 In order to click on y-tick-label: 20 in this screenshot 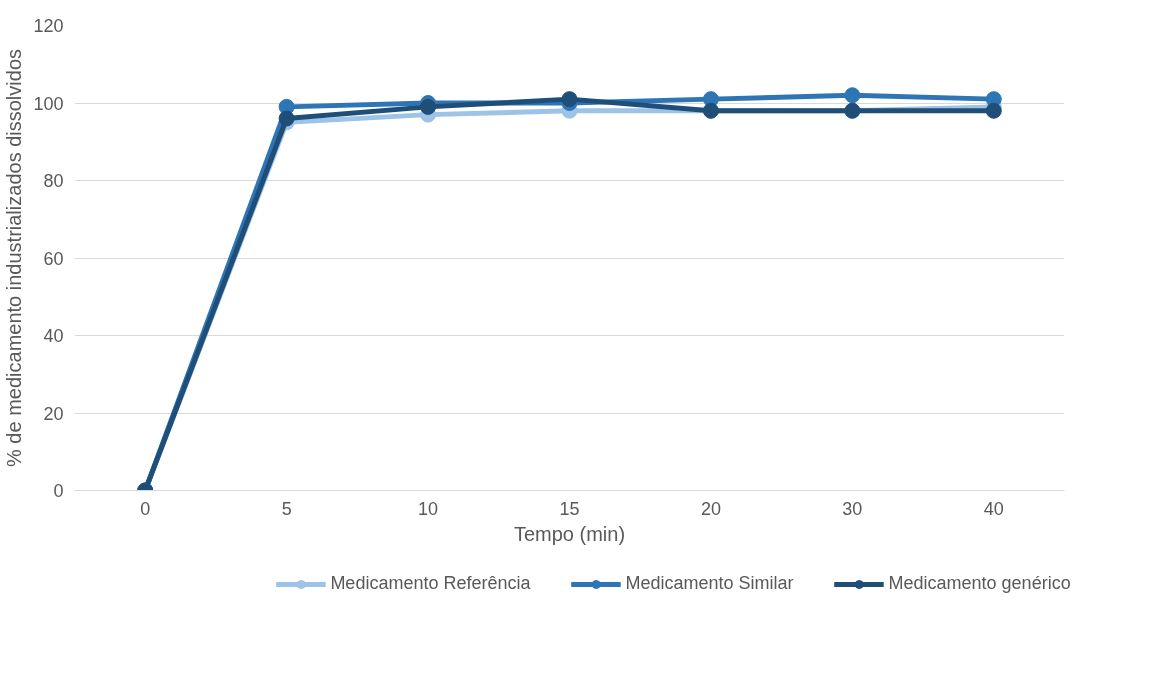, I will do `click(53, 413)`.